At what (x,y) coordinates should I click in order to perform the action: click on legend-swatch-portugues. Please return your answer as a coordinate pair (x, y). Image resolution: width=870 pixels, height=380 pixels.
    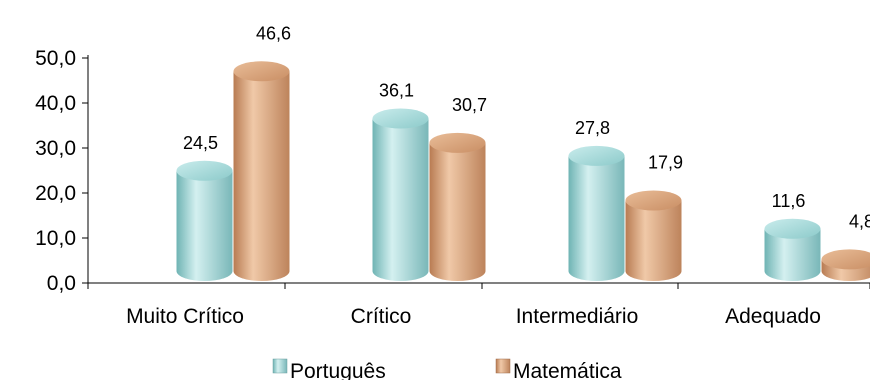
    Looking at the image, I should click on (280, 366).